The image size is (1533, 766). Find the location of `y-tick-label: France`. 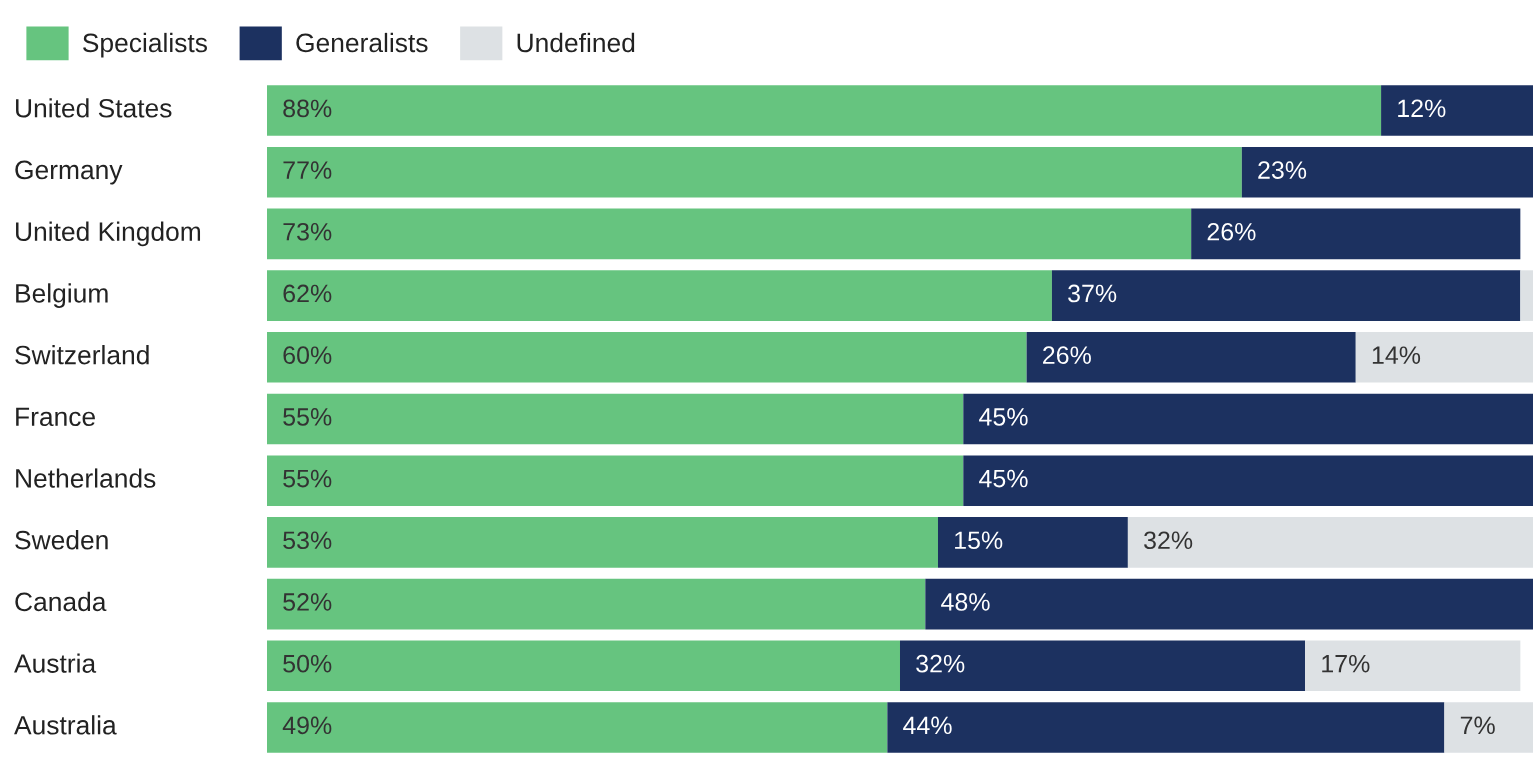

y-tick-label: France is located at coordinates (55, 417).